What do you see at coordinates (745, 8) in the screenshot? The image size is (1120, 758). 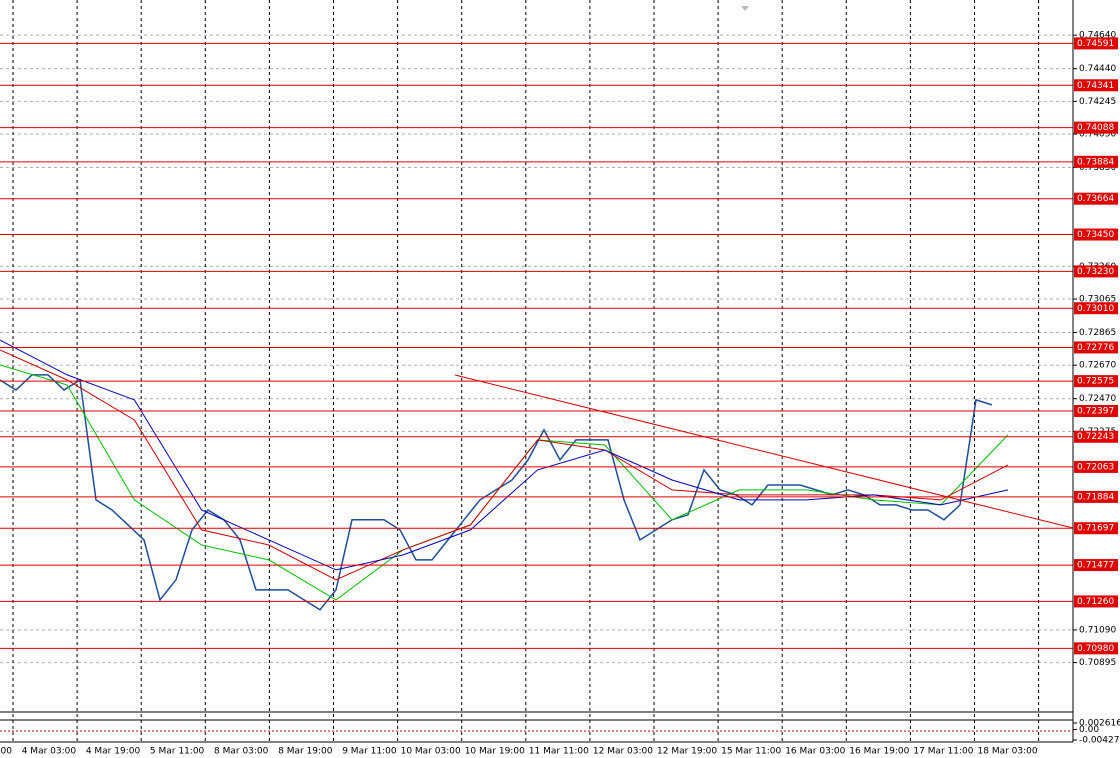 I see `shift-marker` at bounding box center [745, 8].